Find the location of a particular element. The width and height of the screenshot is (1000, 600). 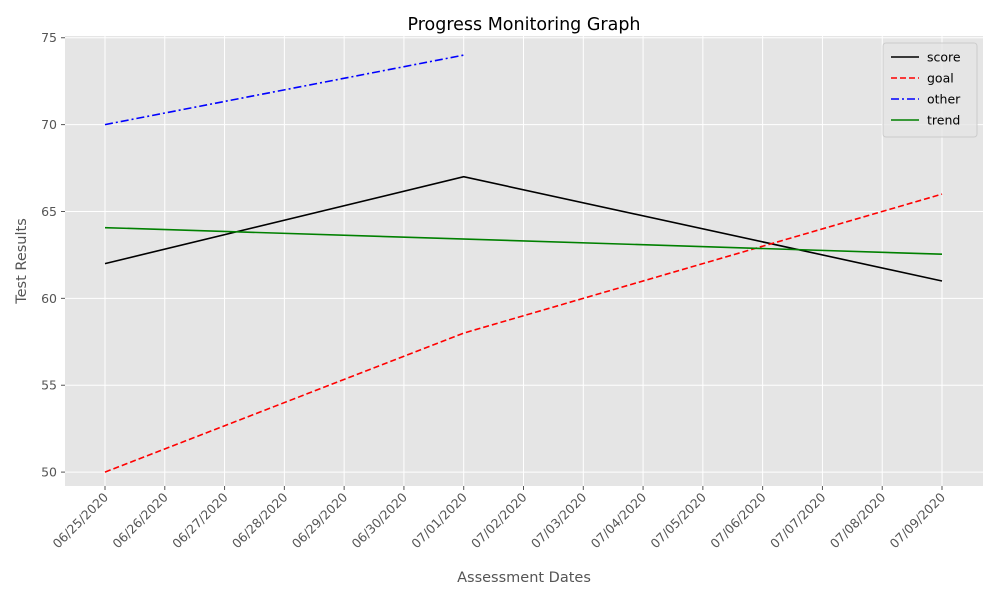

x-tick-label: 07/03/2020 is located at coordinates (559, 520).